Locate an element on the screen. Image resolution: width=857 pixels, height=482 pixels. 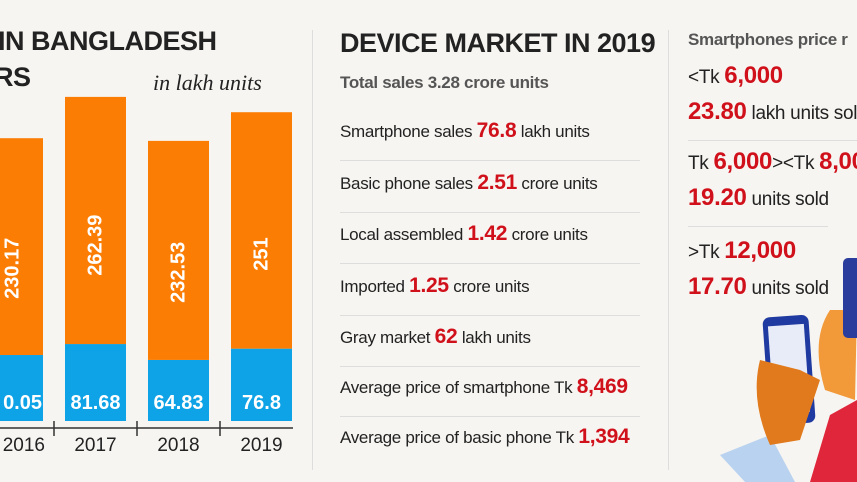
row-value: 1,394 is located at coordinates (604, 436).